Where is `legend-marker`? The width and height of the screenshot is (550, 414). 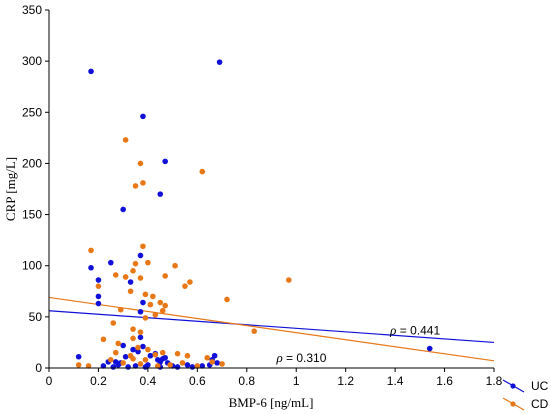 legend-marker is located at coordinates (513, 404).